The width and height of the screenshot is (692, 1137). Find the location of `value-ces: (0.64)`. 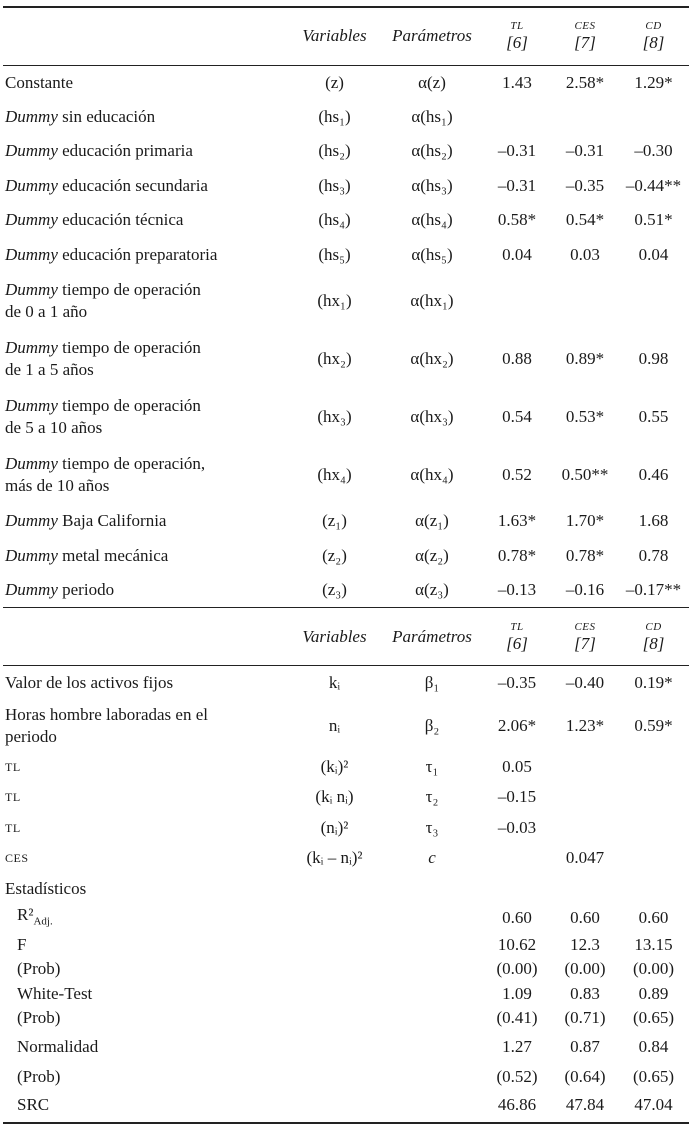

value-ces: (0.64) is located at coordinates (585, 1076).